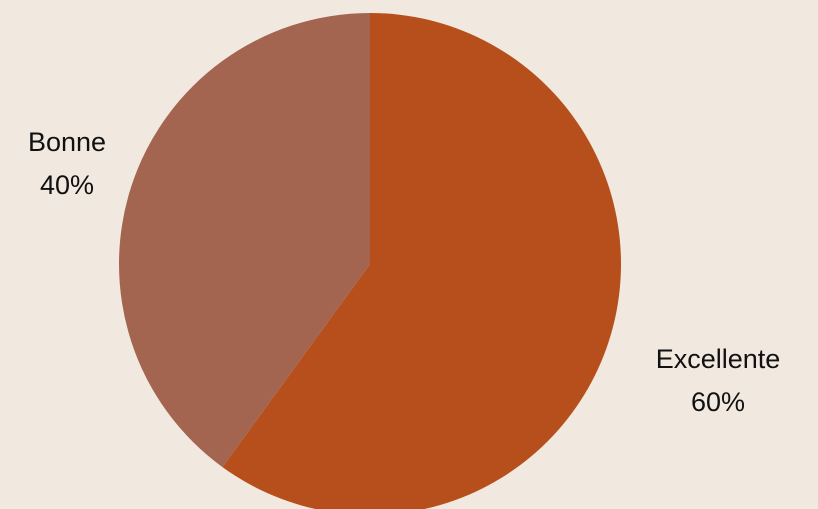 Image resolution: width=818 pixels, height=509 pixels. Describe the element at coordinates (718, 402) in the screenshot. I see `slice-percent-excellente: 60%` at that location.